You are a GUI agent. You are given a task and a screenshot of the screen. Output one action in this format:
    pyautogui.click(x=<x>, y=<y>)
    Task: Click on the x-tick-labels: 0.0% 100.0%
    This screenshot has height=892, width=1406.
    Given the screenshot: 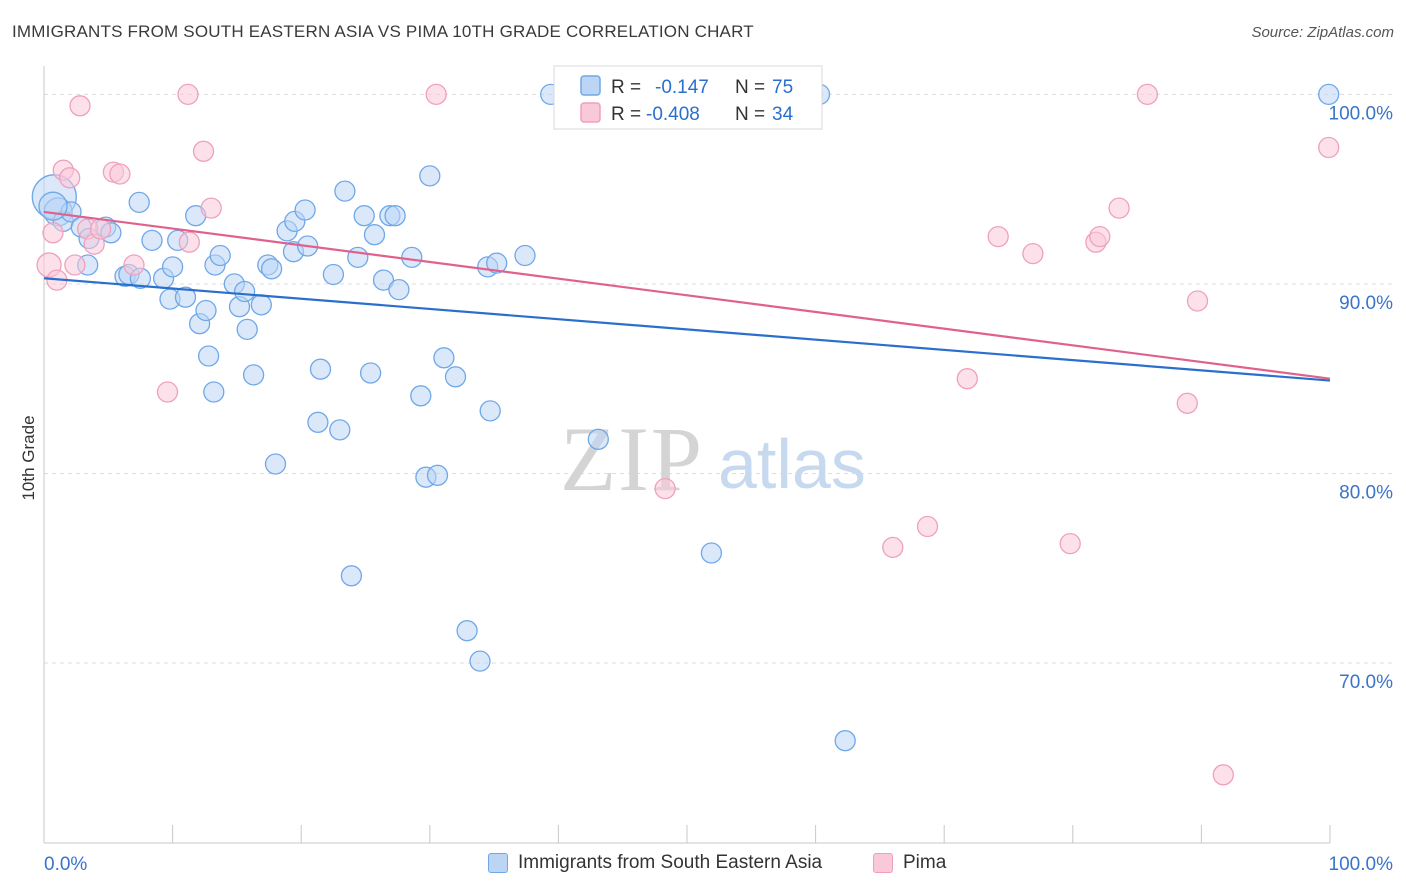 What is the action you would take?
    pyautogui.click(x=718, y=864)
    